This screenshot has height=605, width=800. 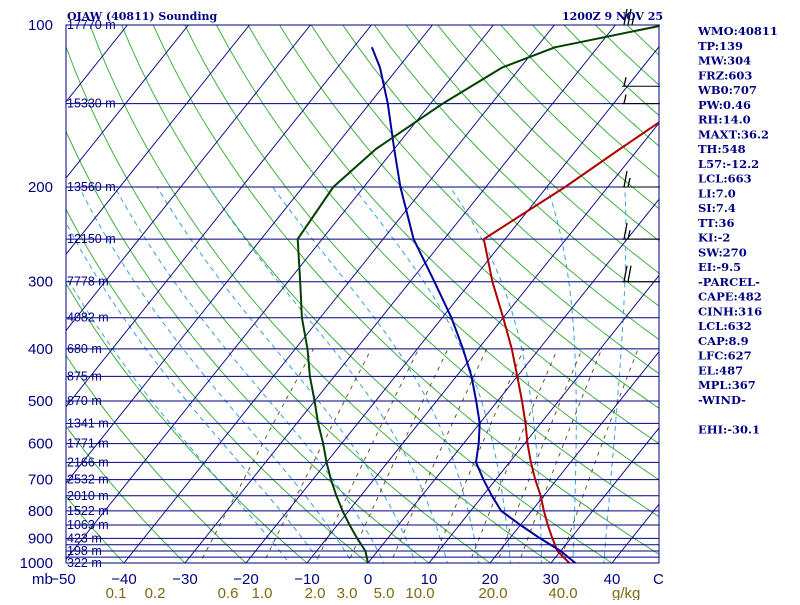 I want to click on mixing-ratio-unit-label: g/kg, so click(x=626, y=592).